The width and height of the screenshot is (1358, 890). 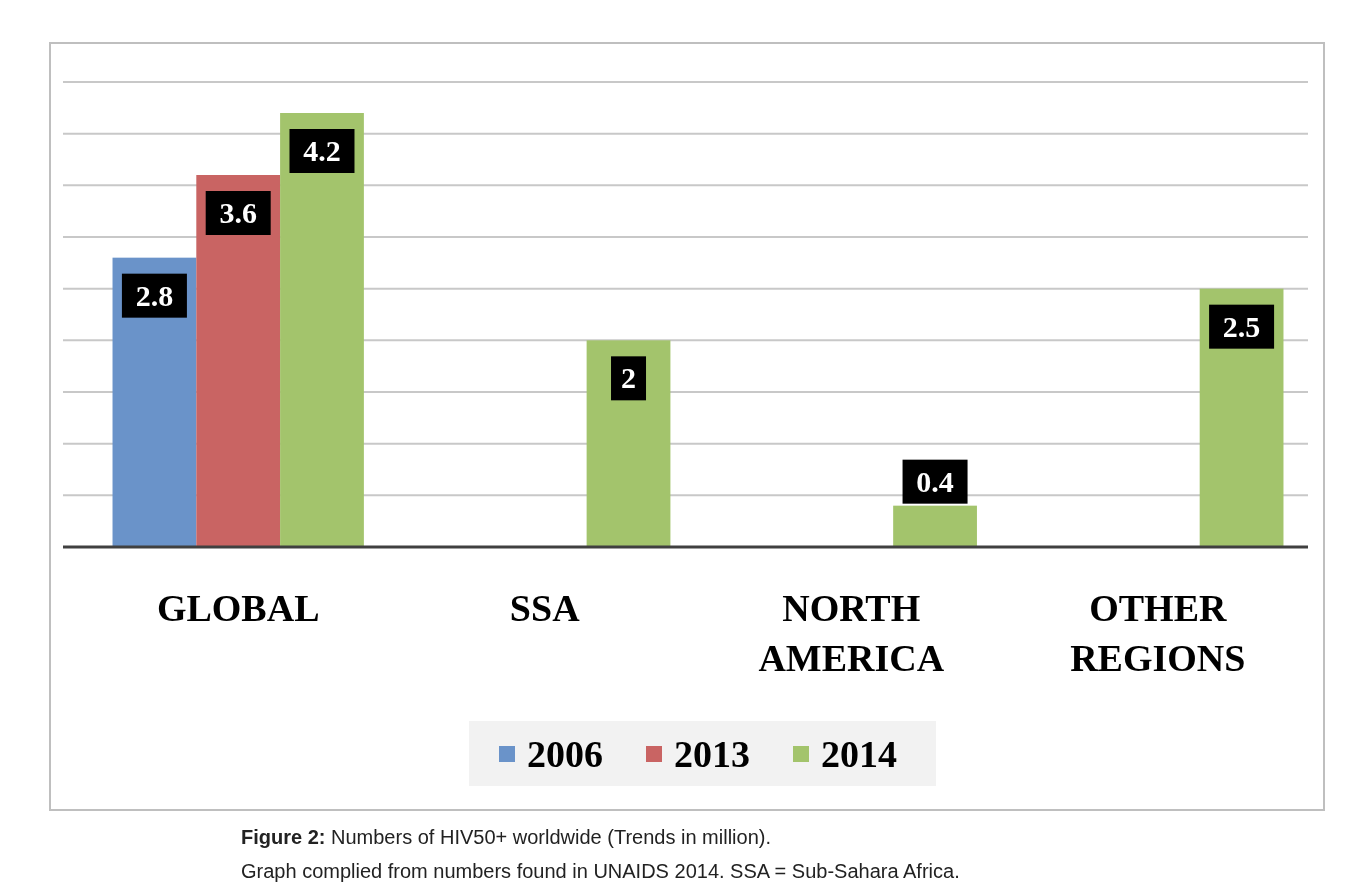 I want to click on data-label: 2, so click(x=629, y=378).